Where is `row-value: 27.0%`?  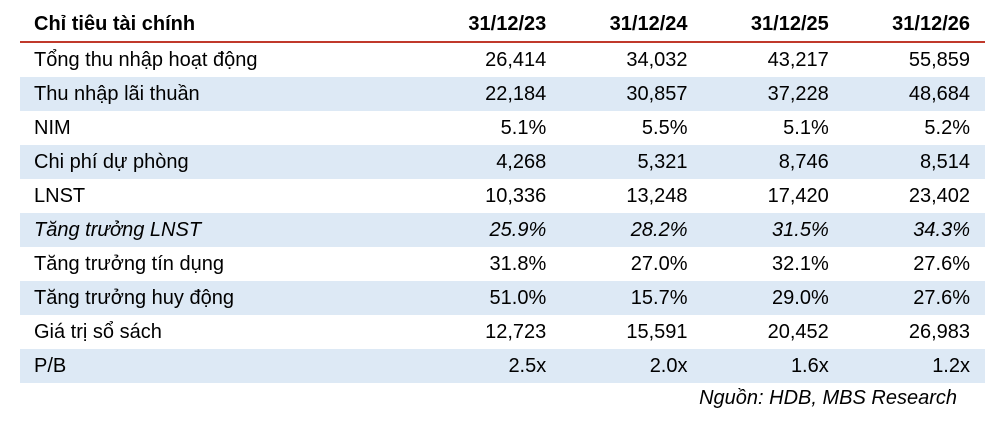 row-value: 27.0% is located at coordinates (659, 263).